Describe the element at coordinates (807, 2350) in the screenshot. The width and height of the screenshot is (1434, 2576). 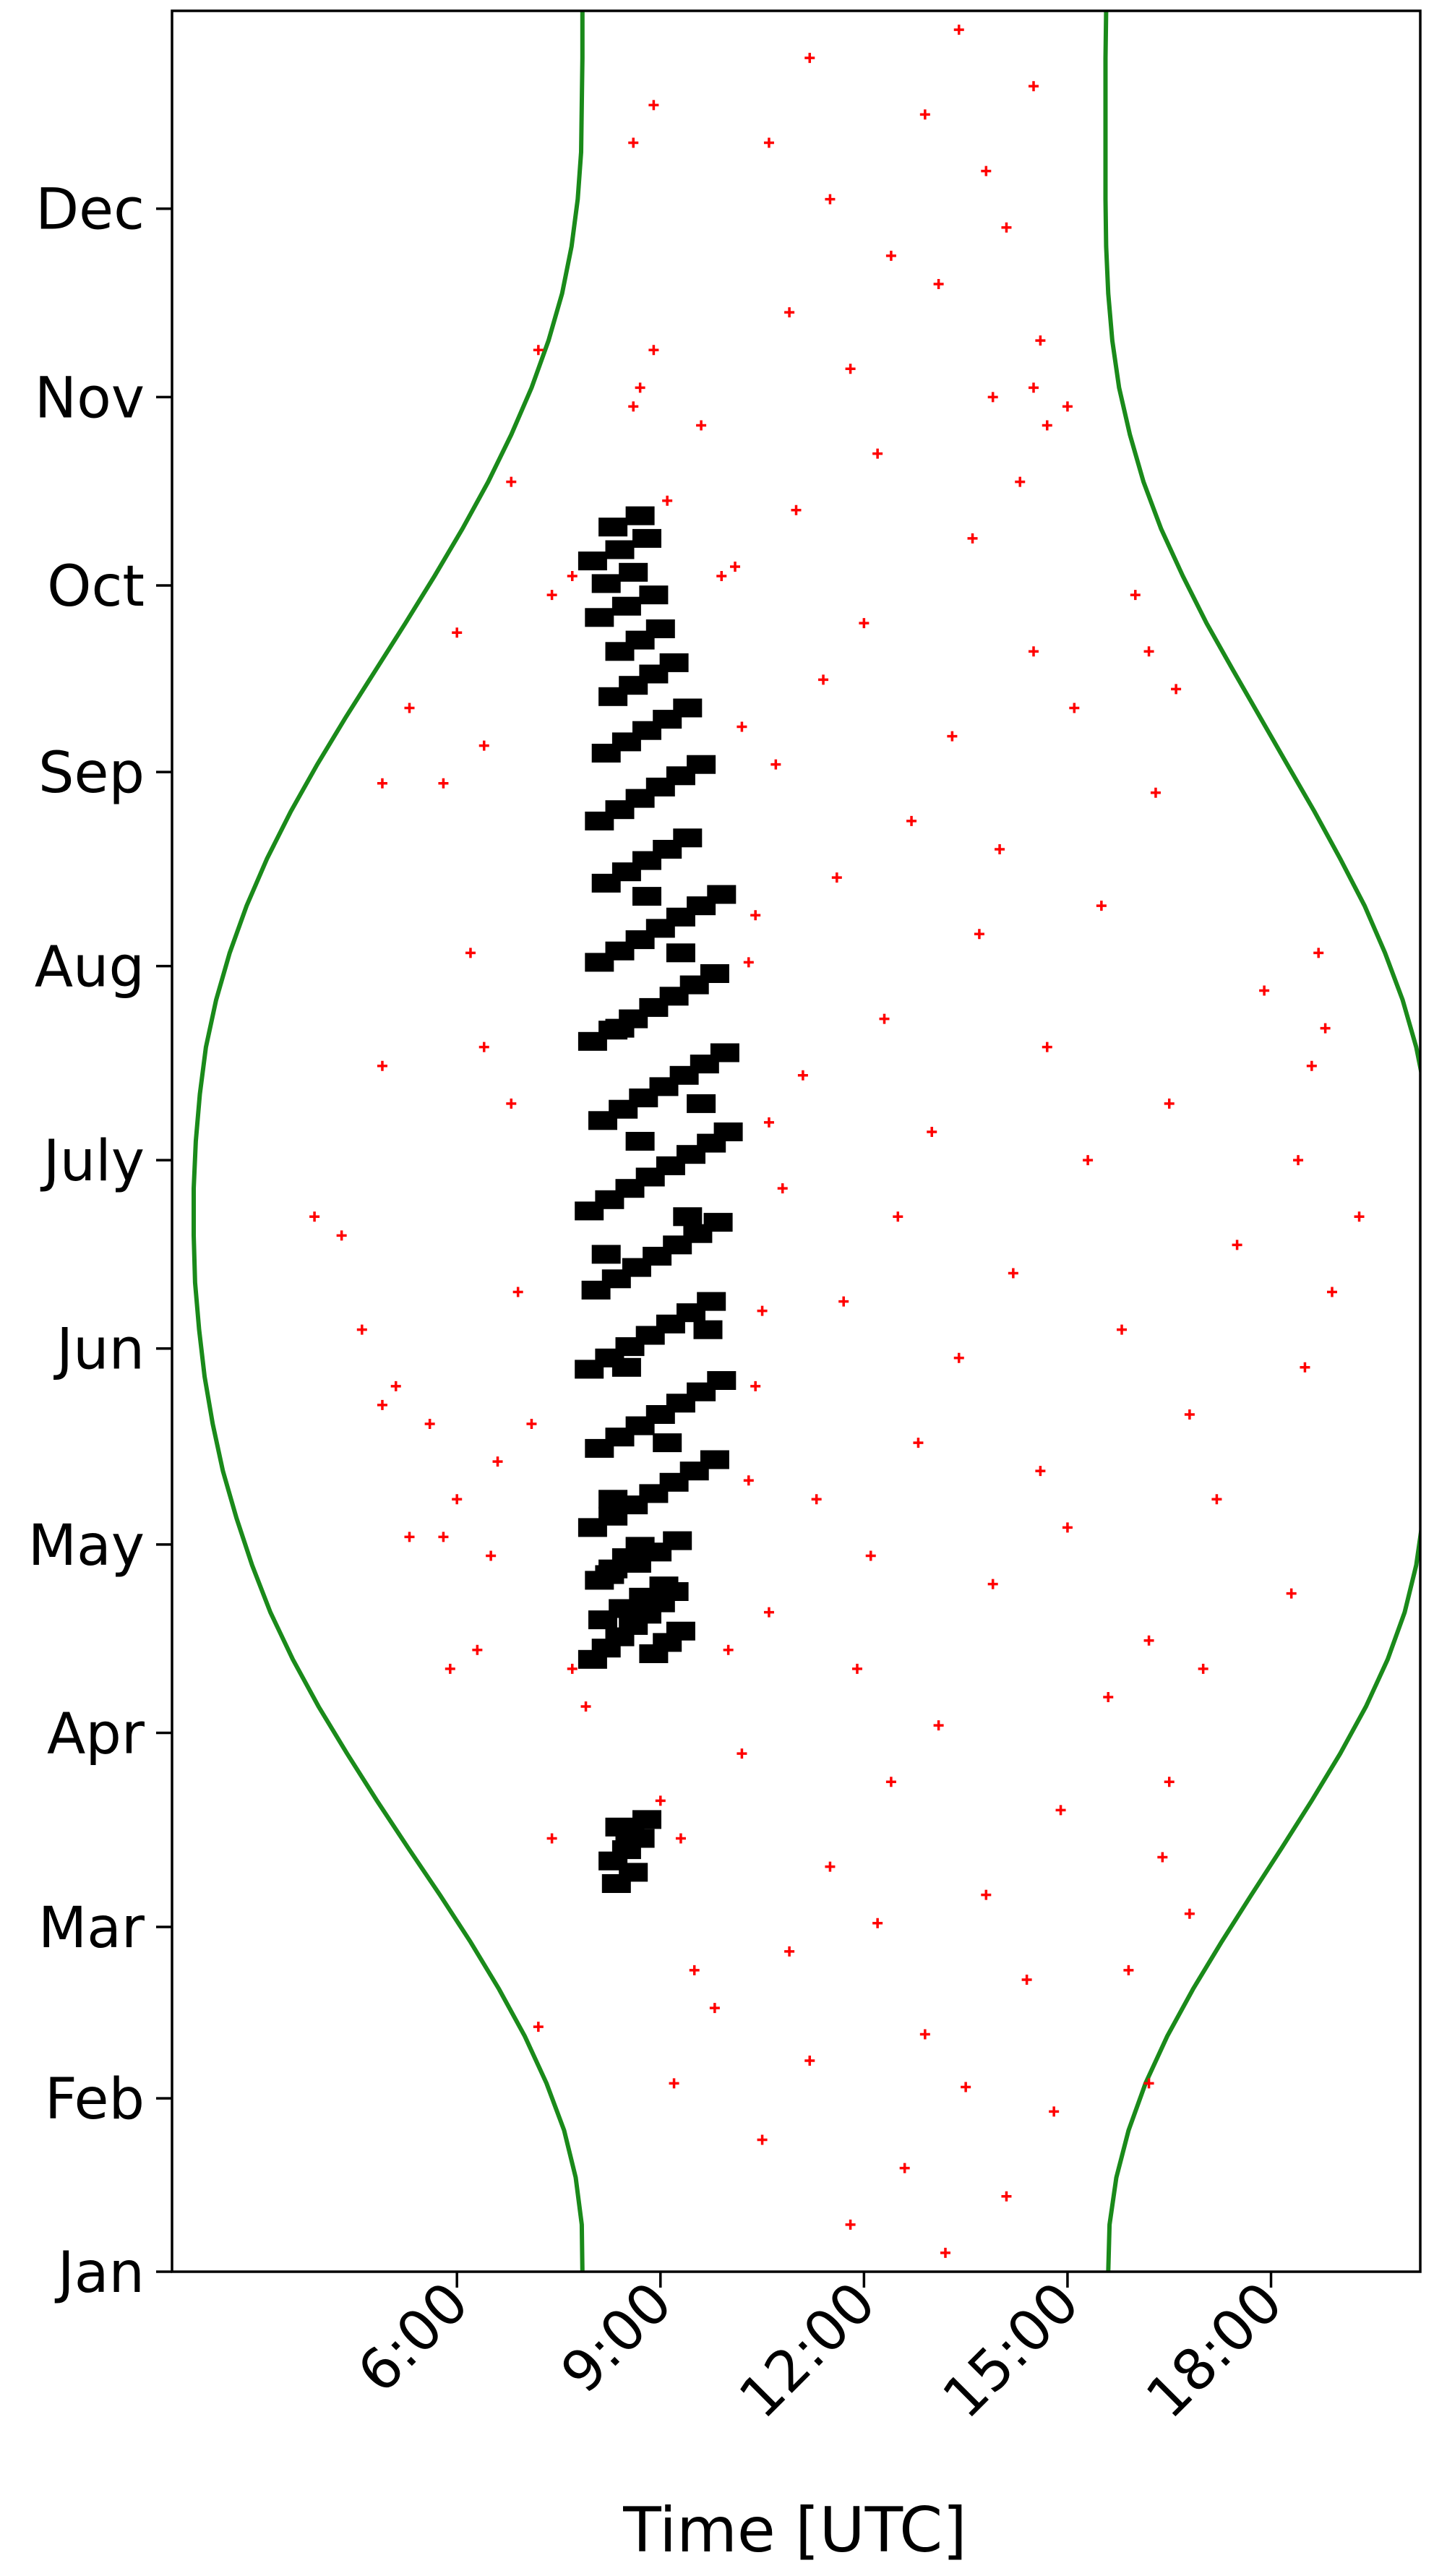
I see `x-tick-label: 12:00` at that location.